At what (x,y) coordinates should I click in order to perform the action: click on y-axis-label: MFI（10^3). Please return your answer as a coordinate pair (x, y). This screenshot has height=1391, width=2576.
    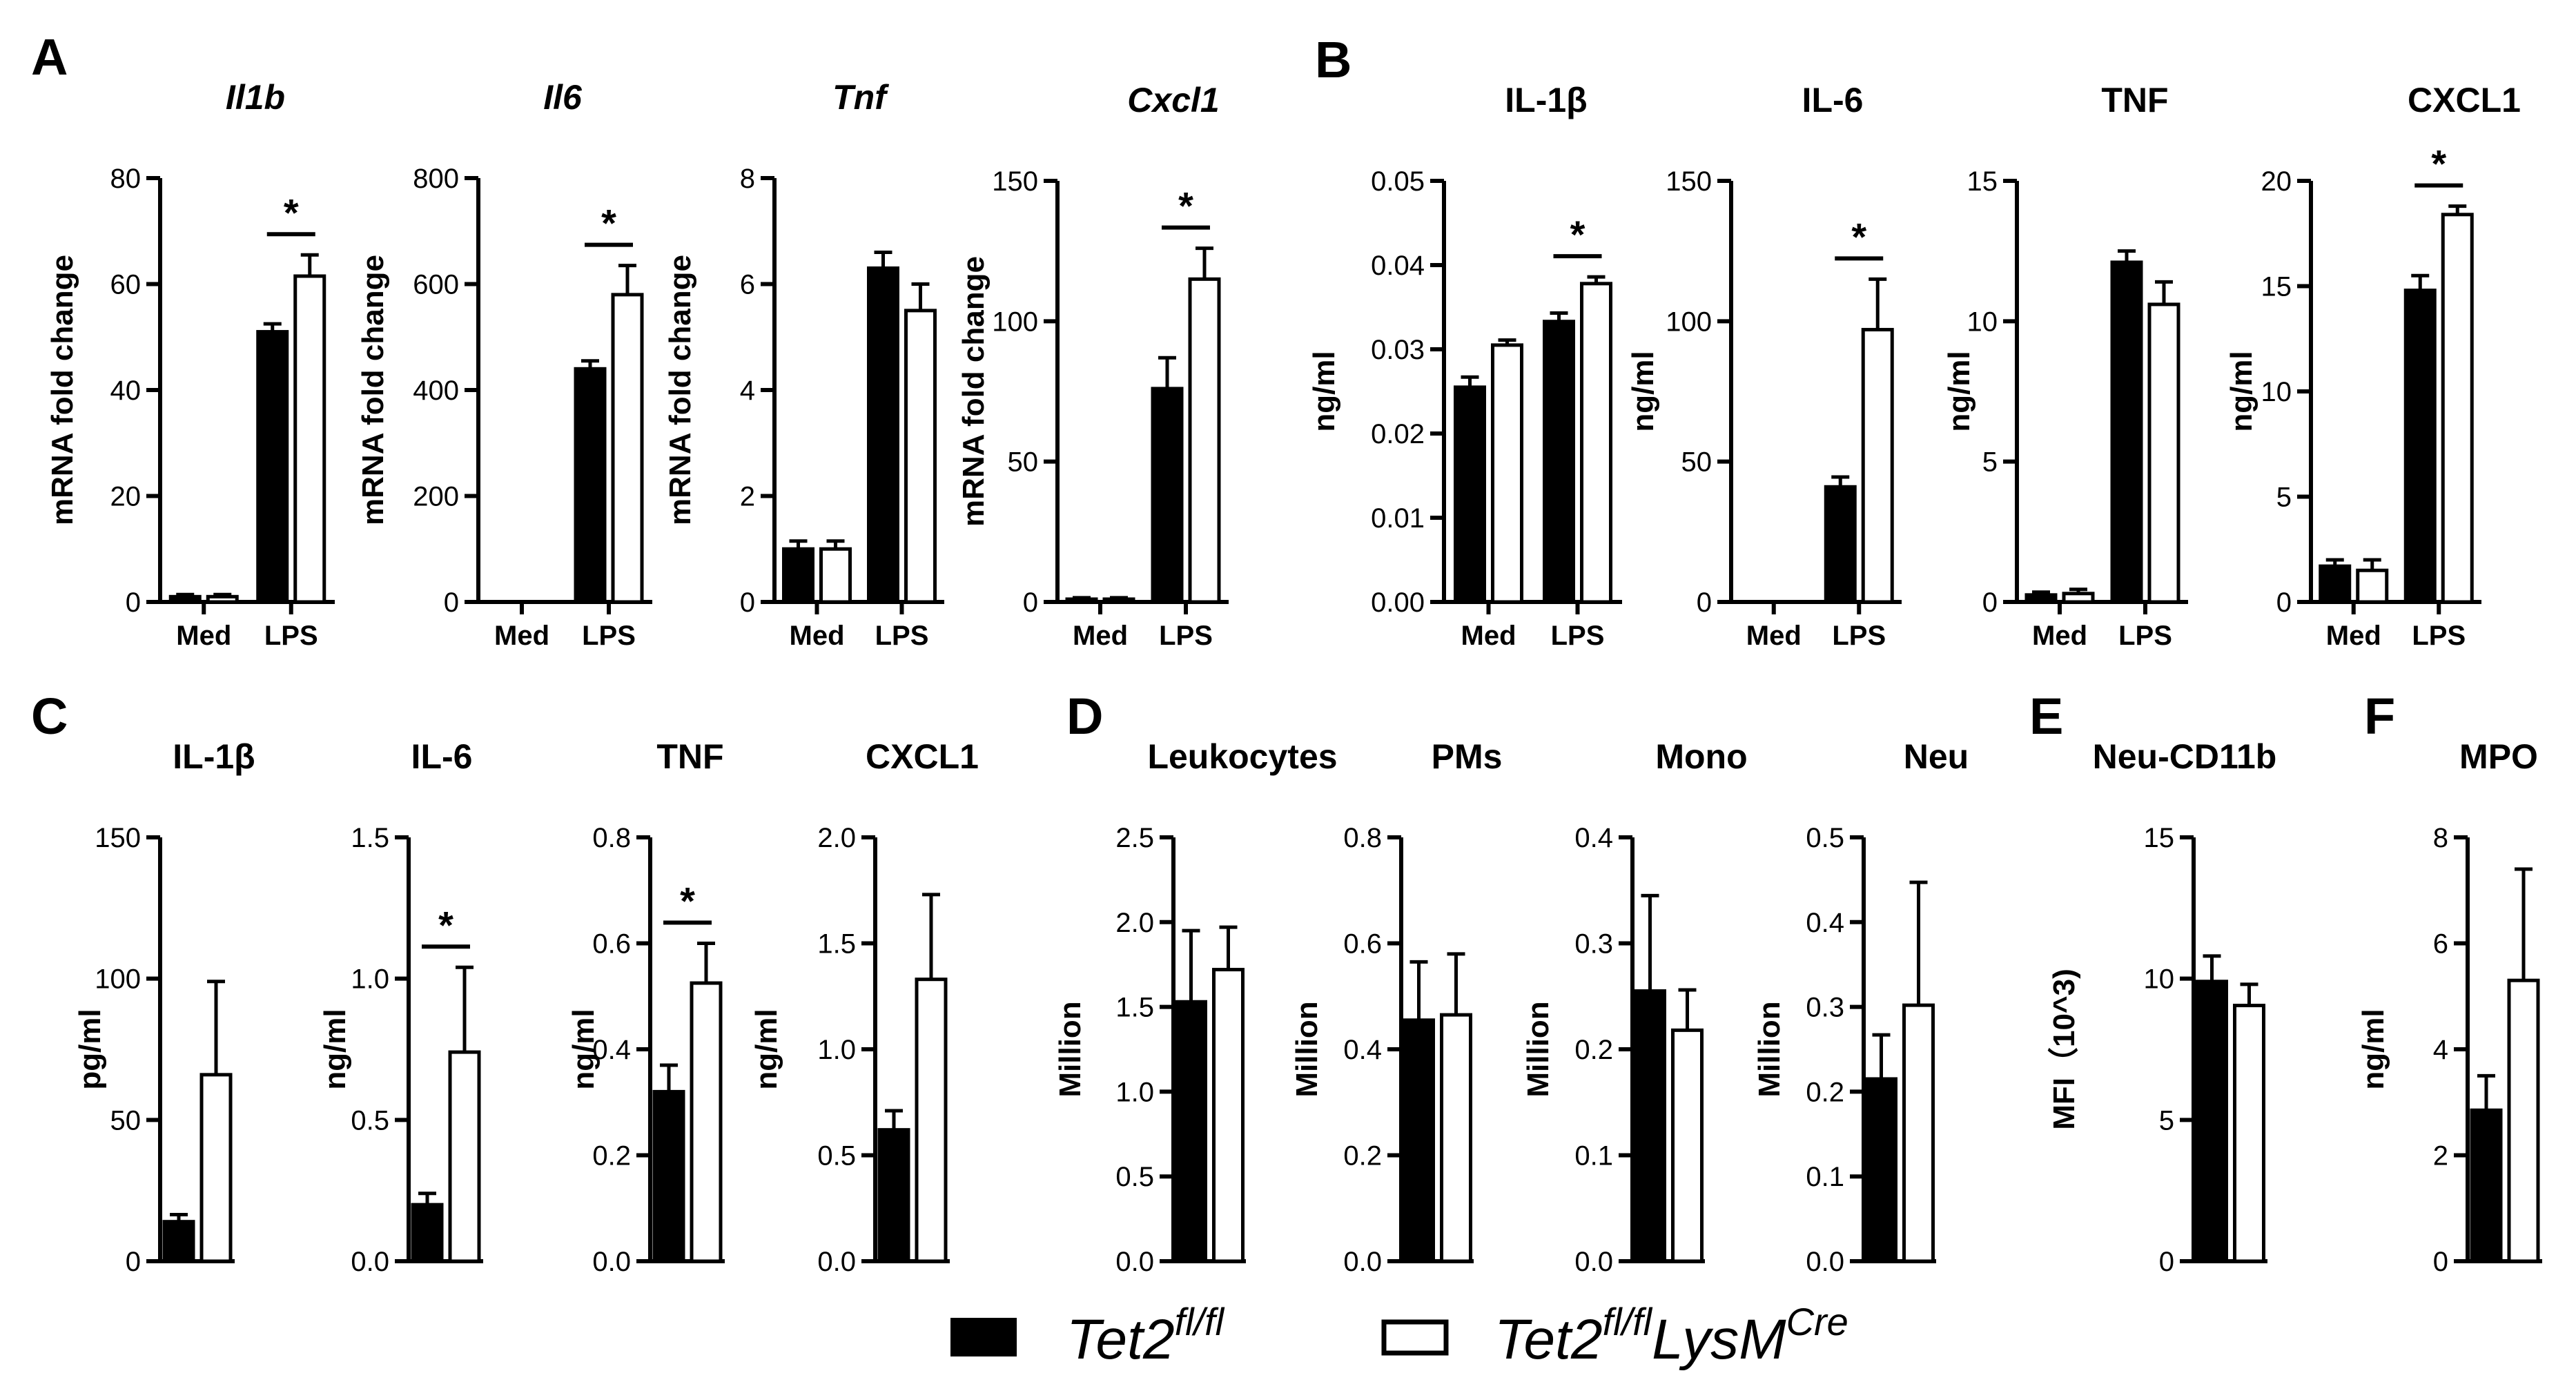
    Looking at the image, I should click on (2064, 1049).